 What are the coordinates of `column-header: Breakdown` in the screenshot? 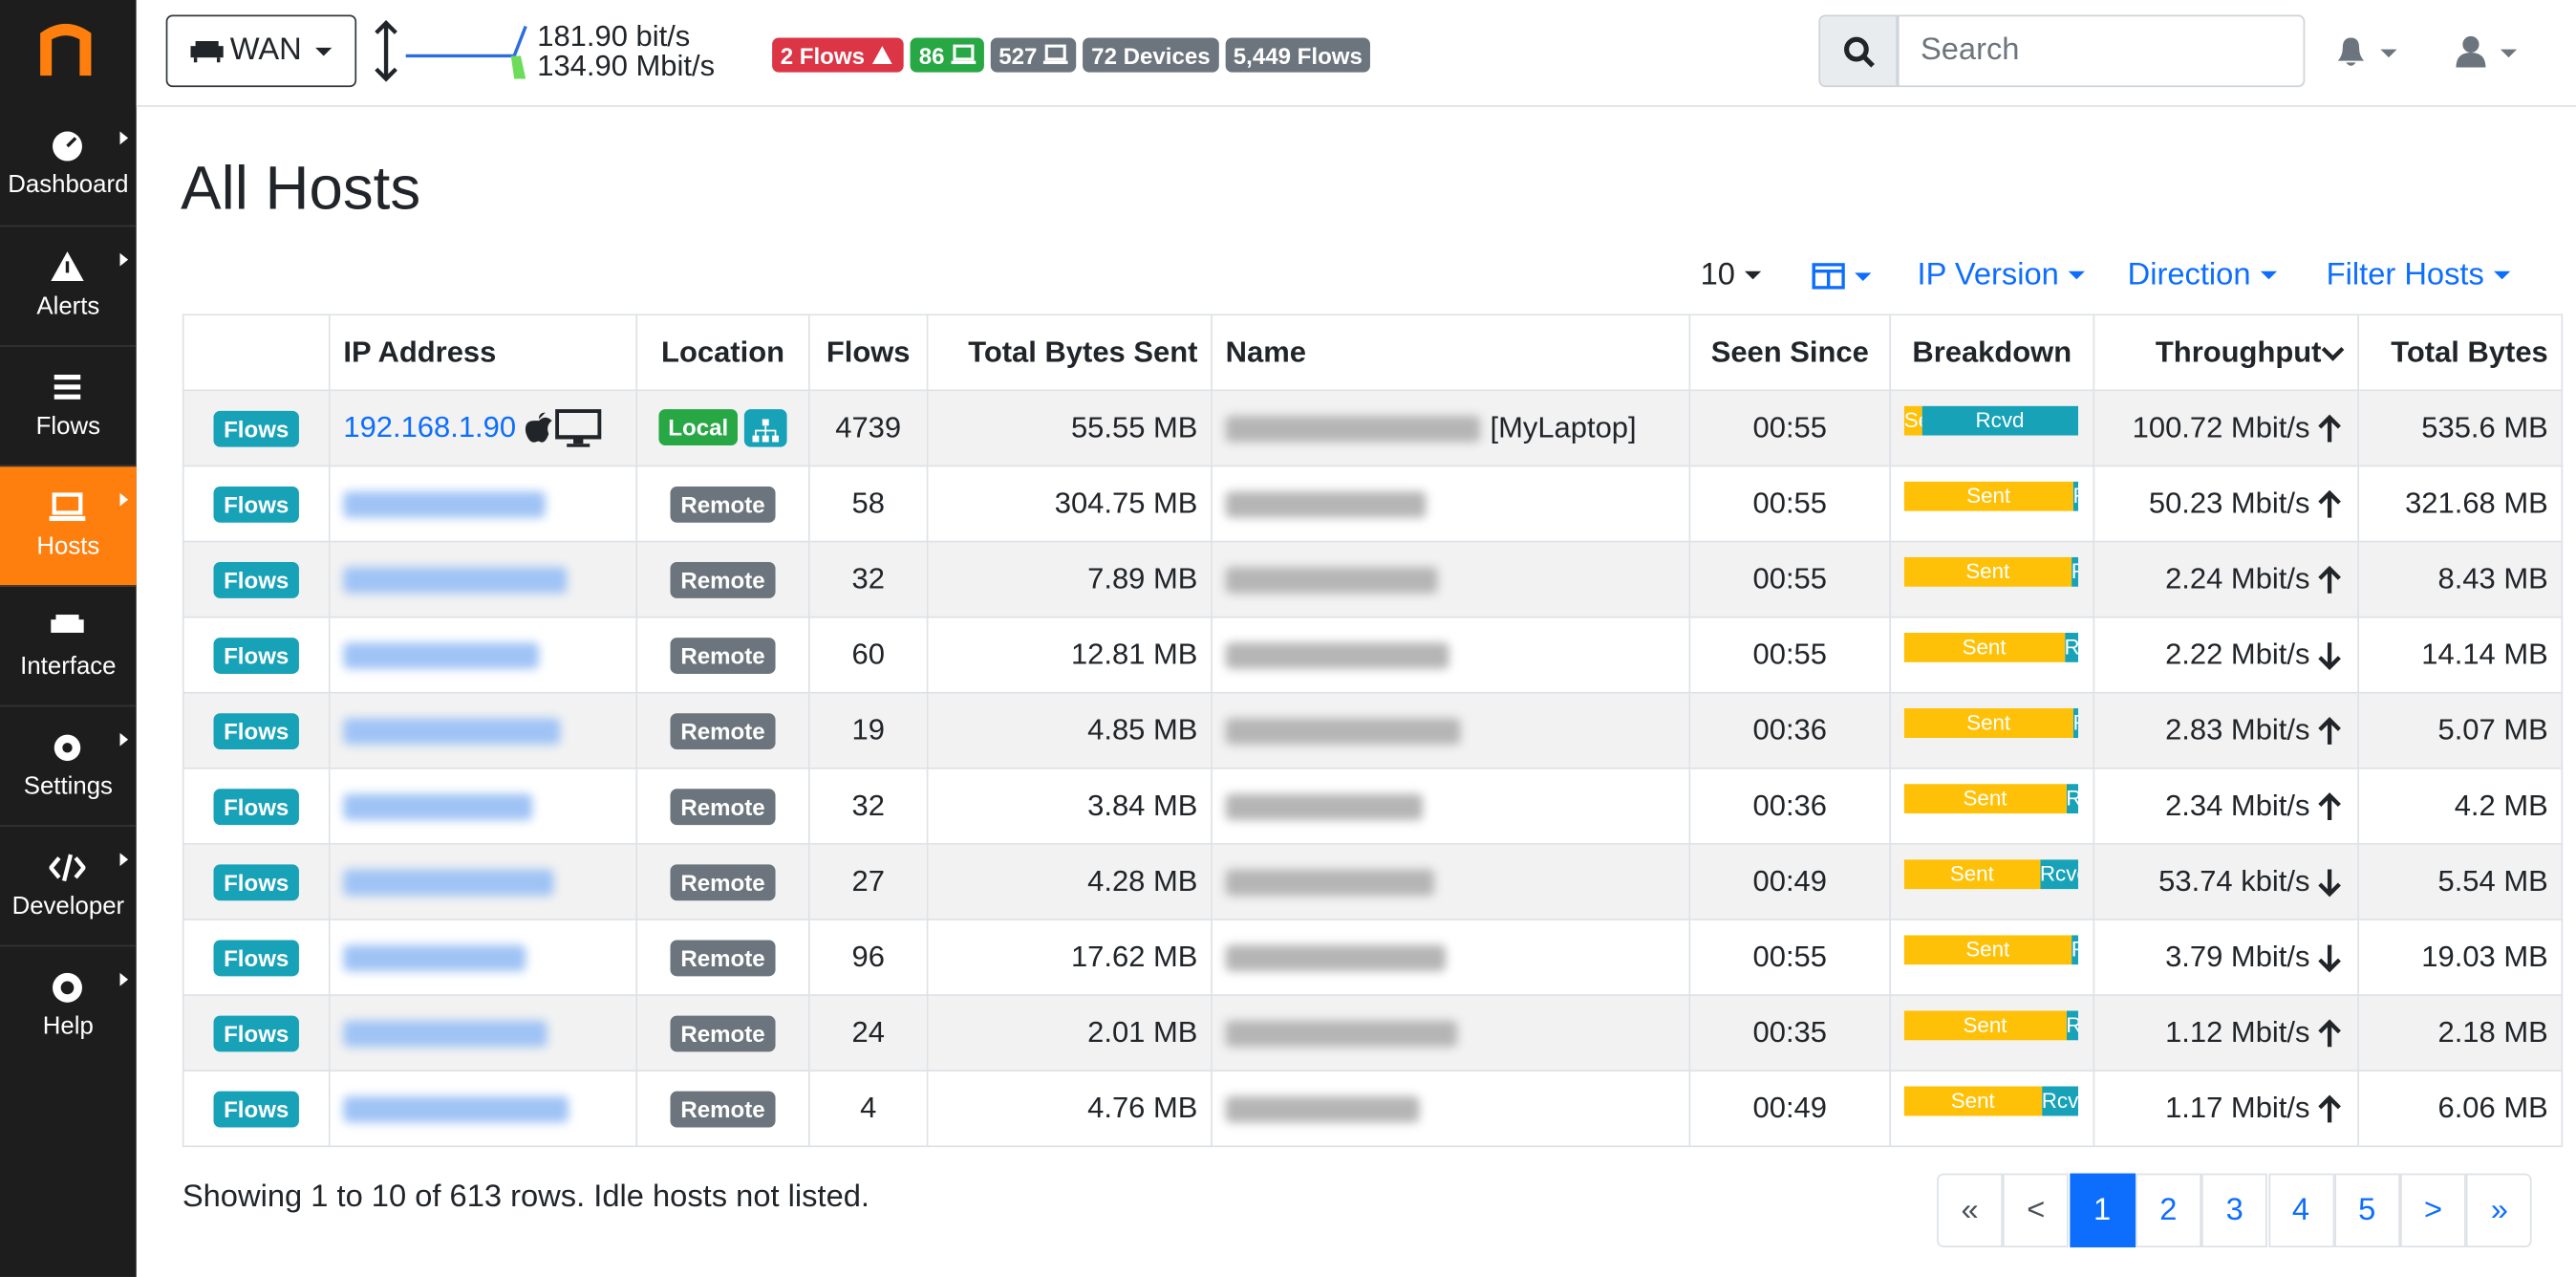 It's located at (1992, 353).